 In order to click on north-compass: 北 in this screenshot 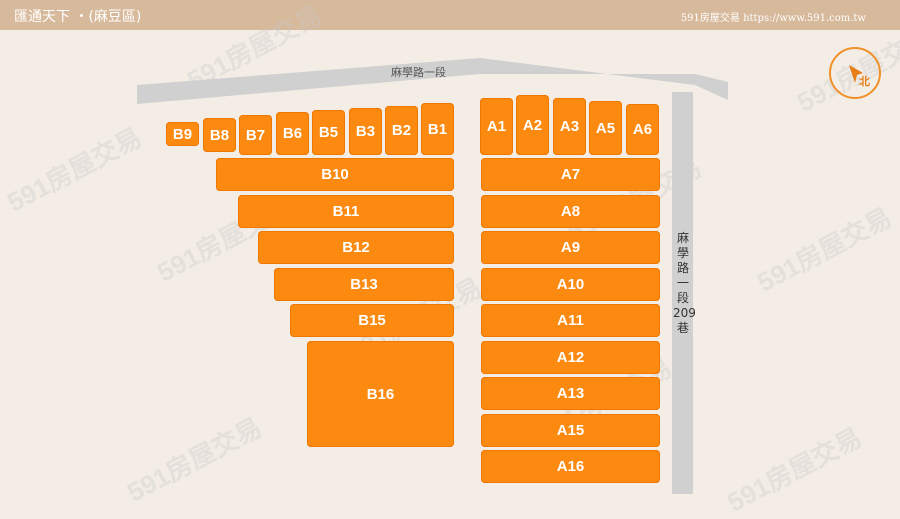, I will do `click(855, 73)`.